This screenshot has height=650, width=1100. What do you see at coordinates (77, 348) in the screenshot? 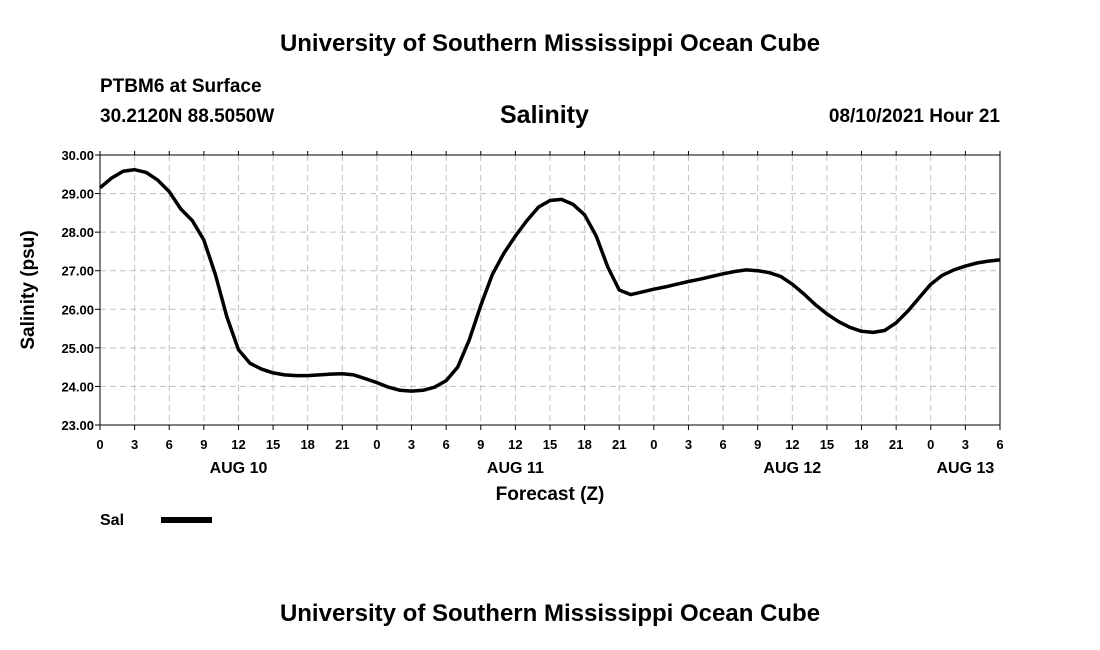
I see `y-tick-label: 25.00` at bounding box center [77, 348].